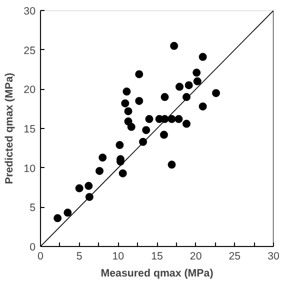 The height and width of the screenshot is (282, 283). I want to click on x-tick-label: 30, so click(274, 256).